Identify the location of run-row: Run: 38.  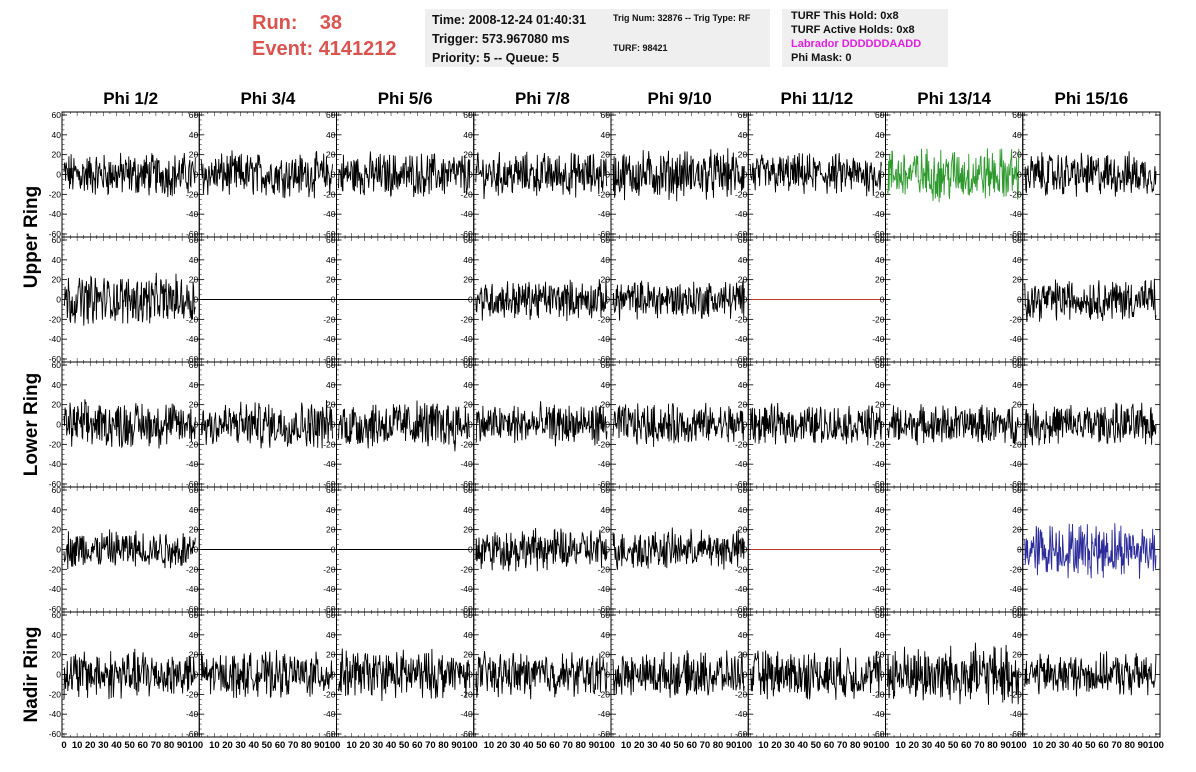
(324, 23).